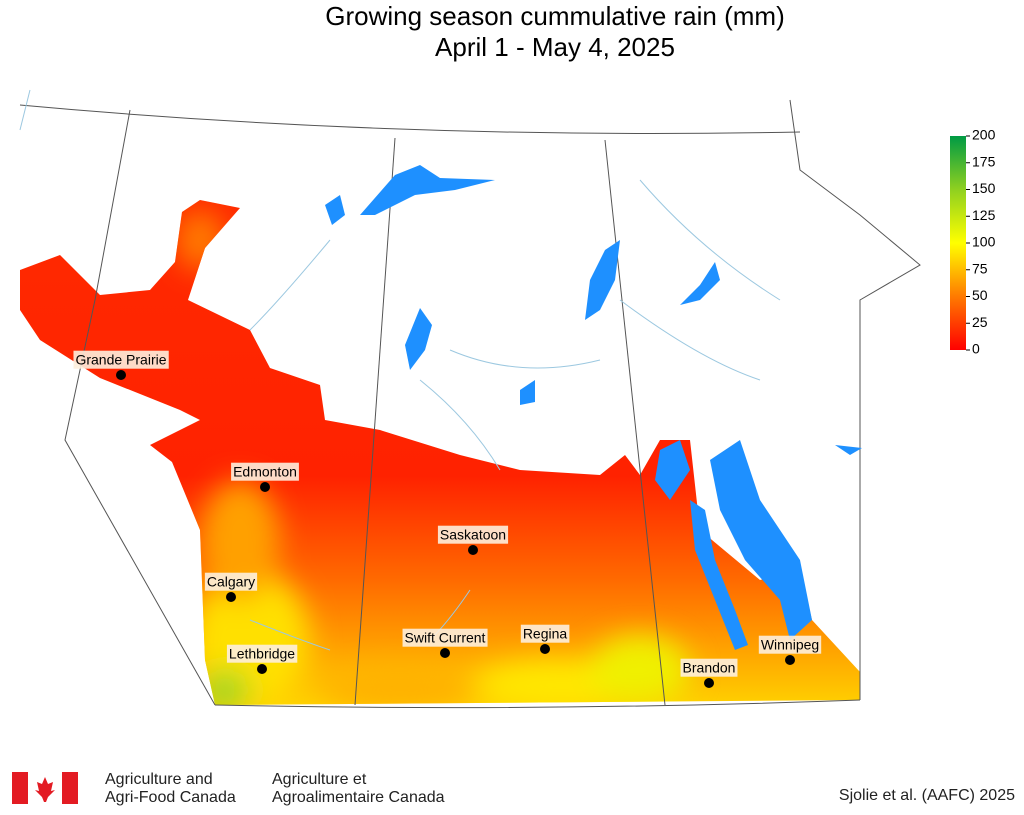  I want to click on colorbar-tick-label: 150, so click(984, 188).